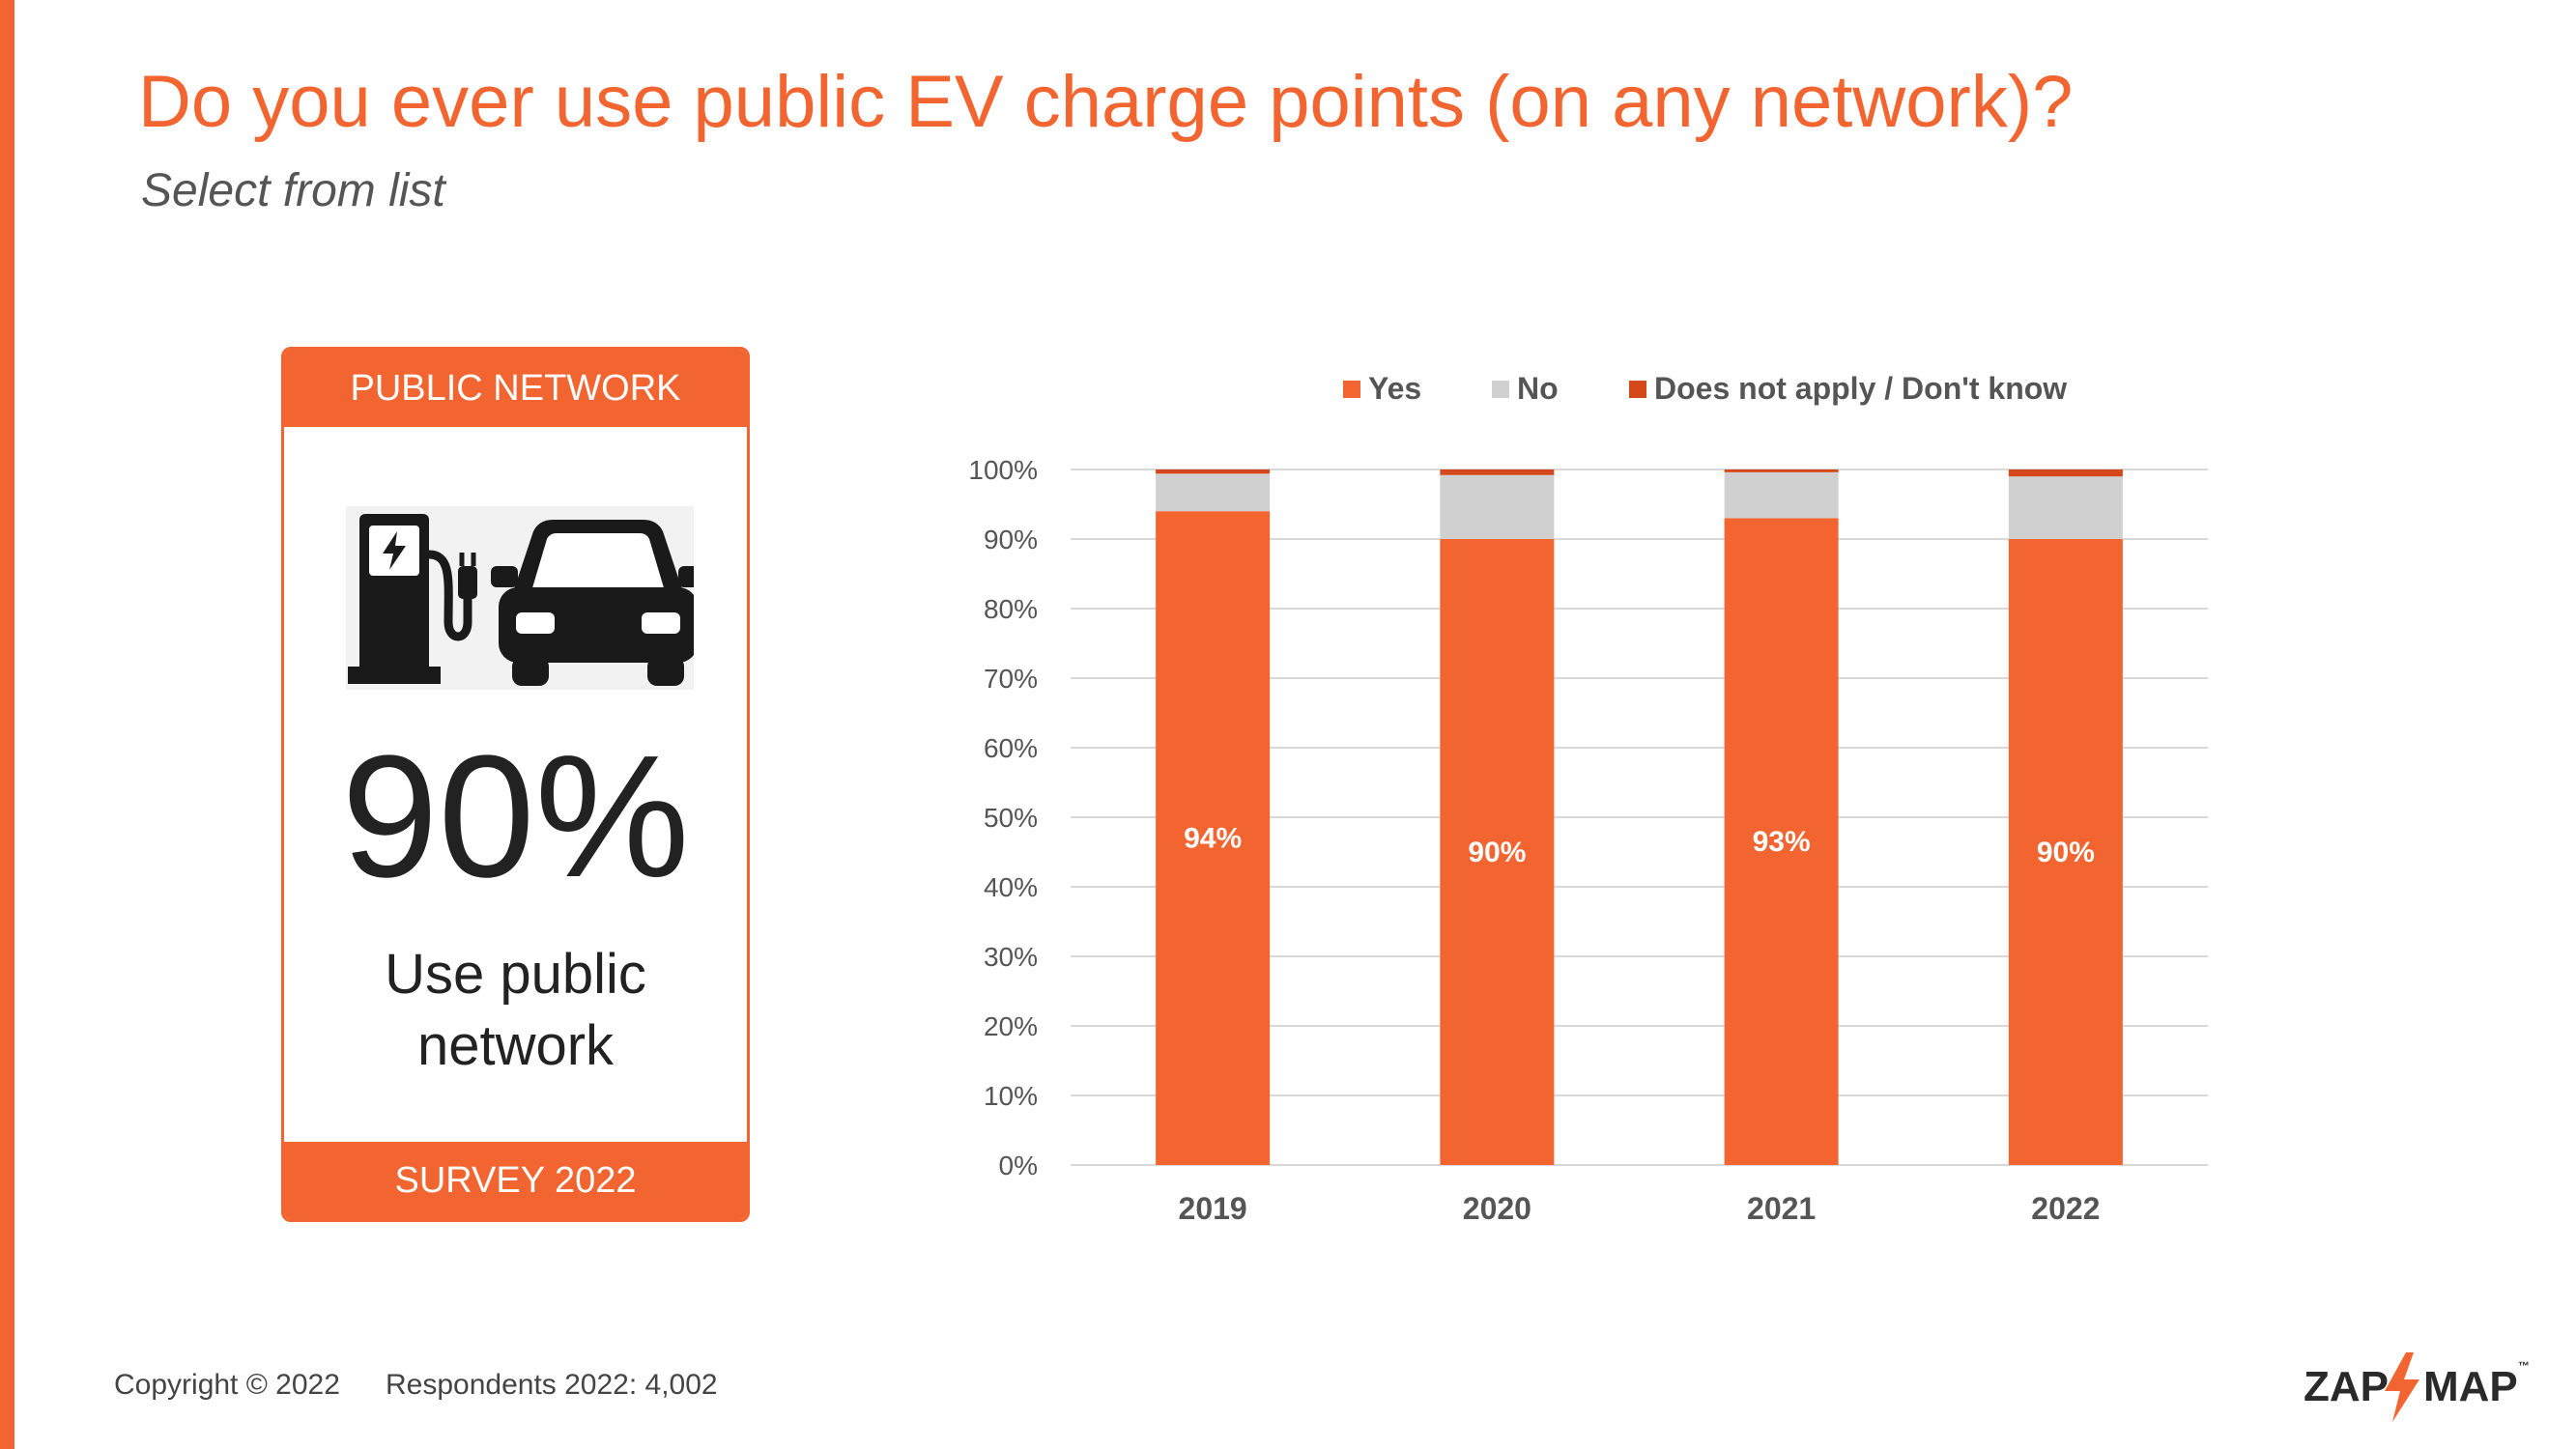 The image size is (2576, 1449). Describe the element at coordinates (2347, 1386) in the screenshot. I see `logo-left-text: ZAP` at that location.